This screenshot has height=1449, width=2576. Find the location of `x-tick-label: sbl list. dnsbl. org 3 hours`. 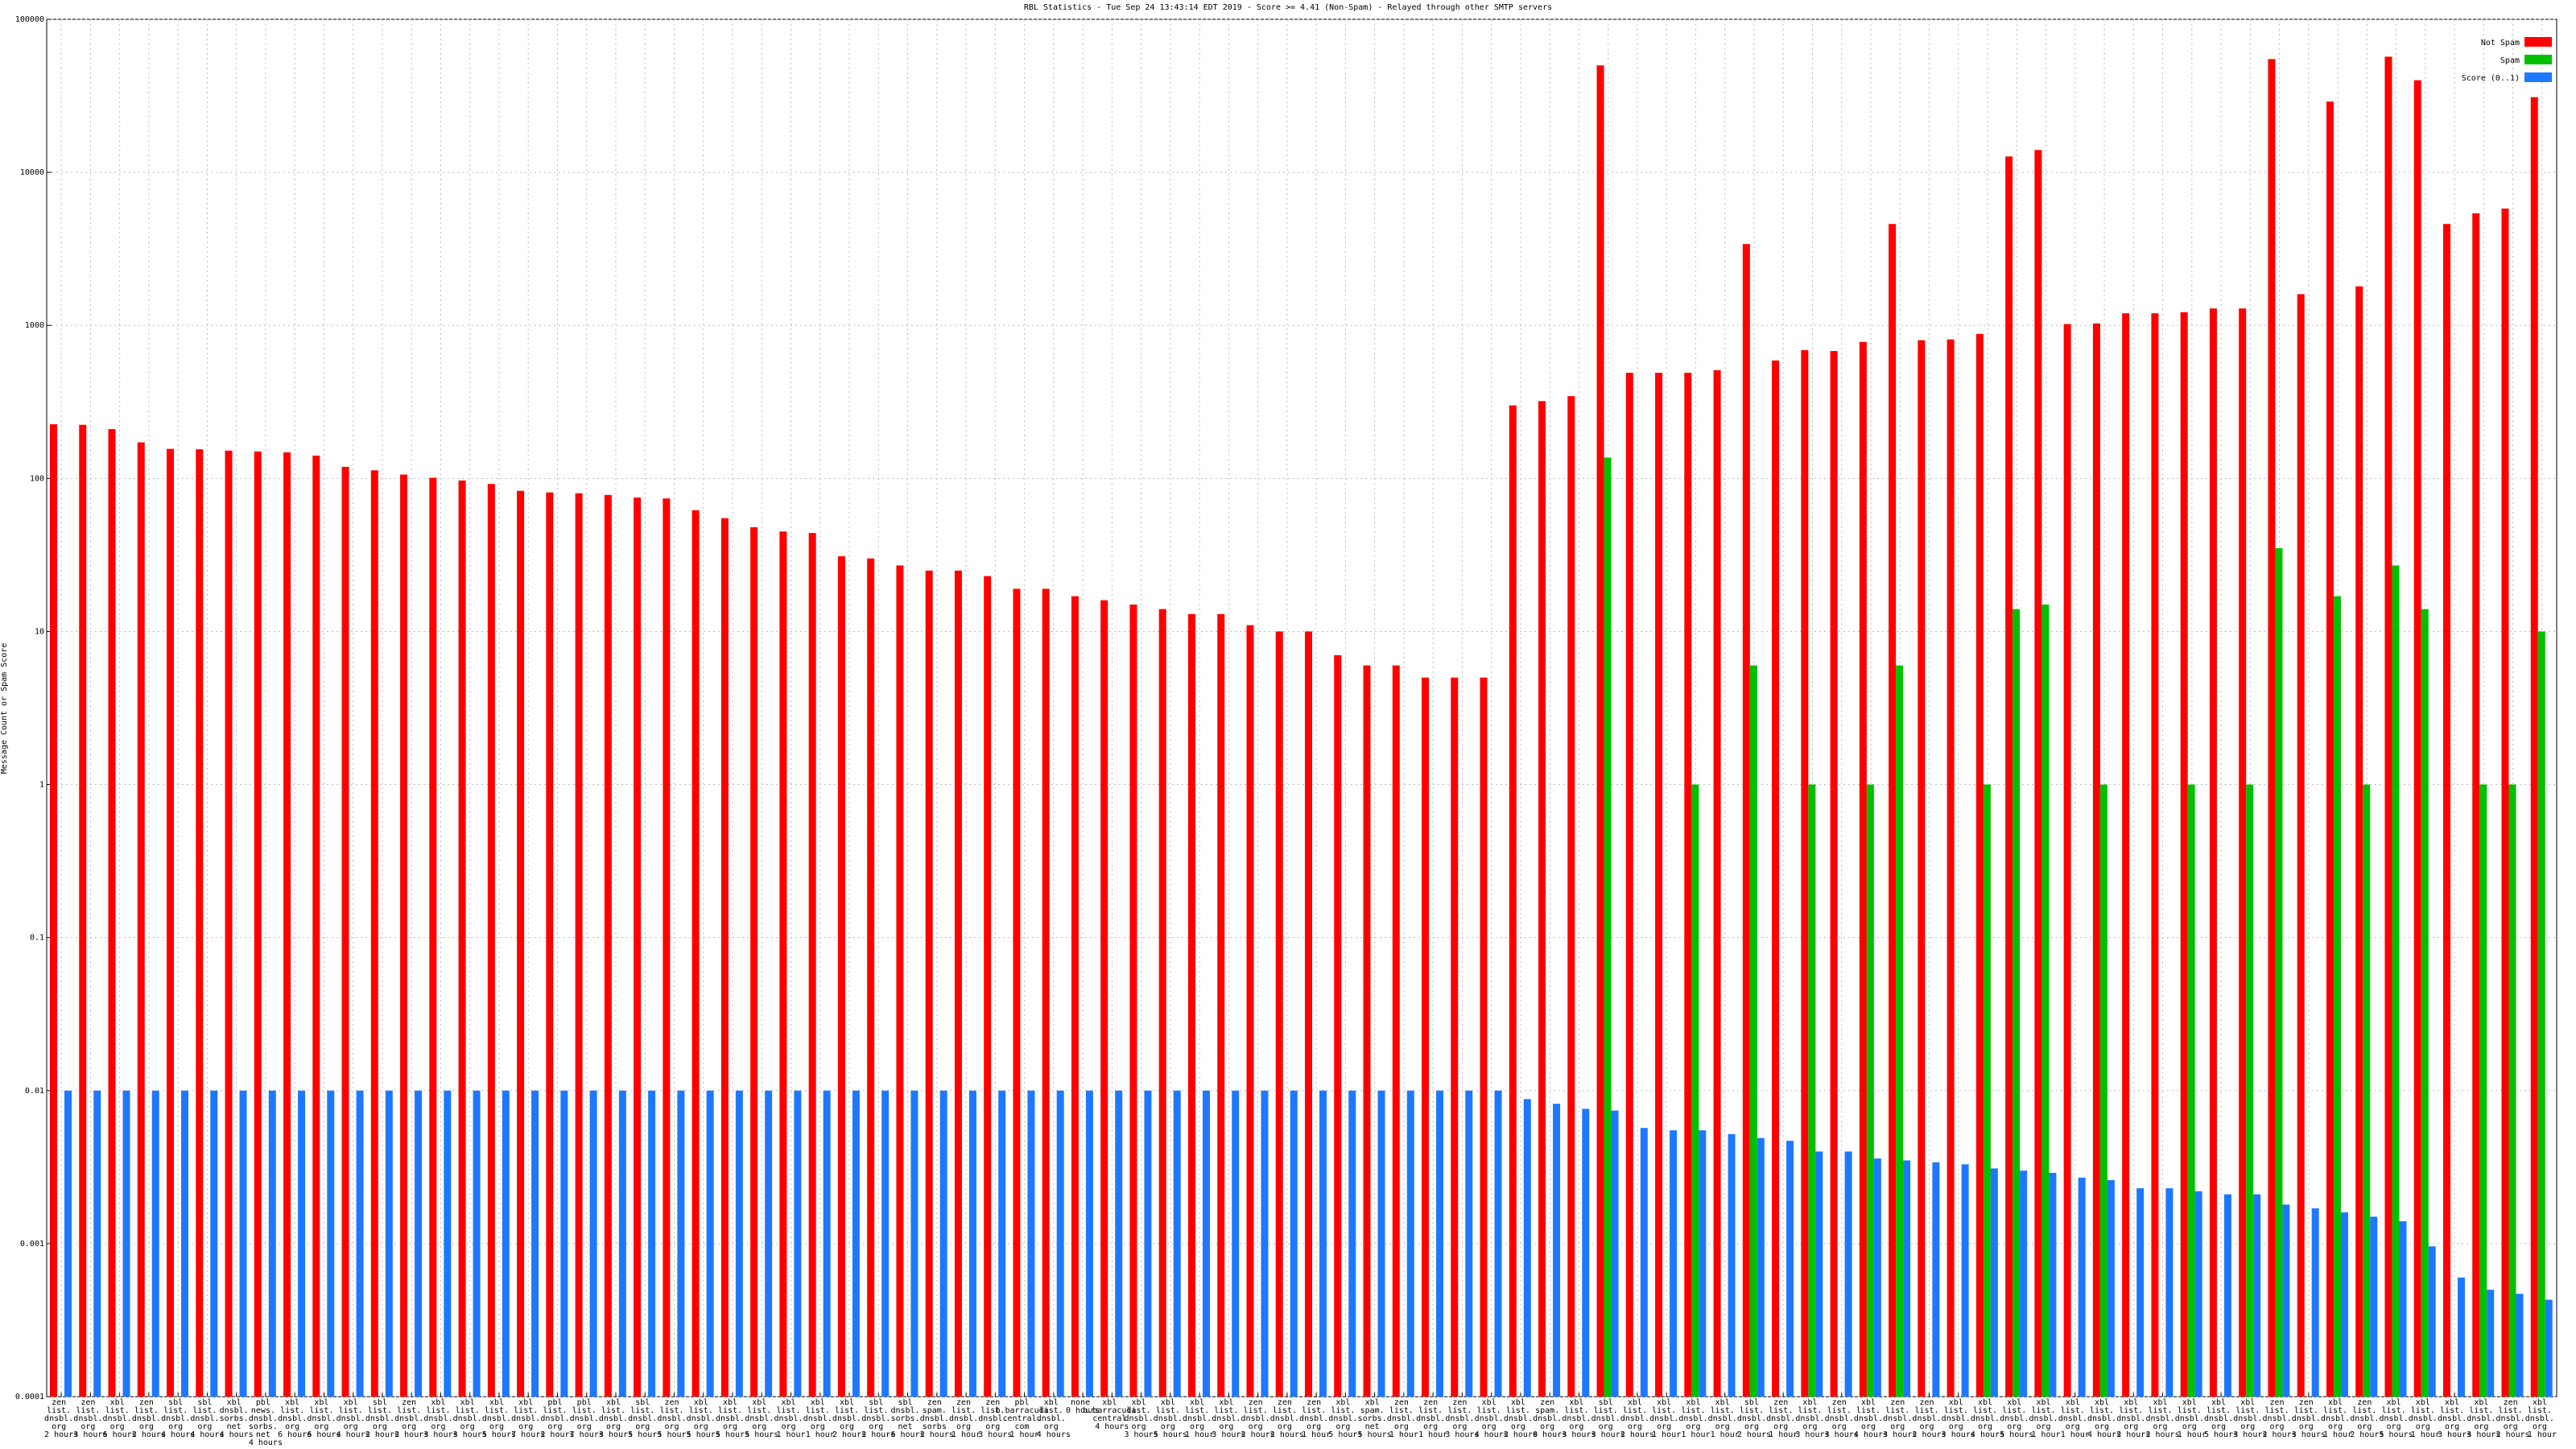

x-tick-label: sbl list. dnsbl. org 3 hours is located at coordinates (1608, 1418).